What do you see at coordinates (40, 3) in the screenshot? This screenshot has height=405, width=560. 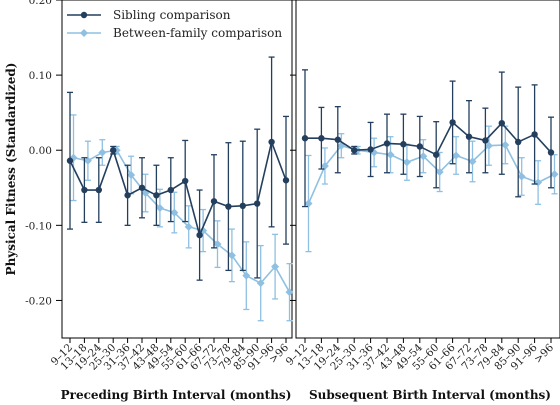 I see `y-tick-label: 0.20` at bounding box center [40, 3].